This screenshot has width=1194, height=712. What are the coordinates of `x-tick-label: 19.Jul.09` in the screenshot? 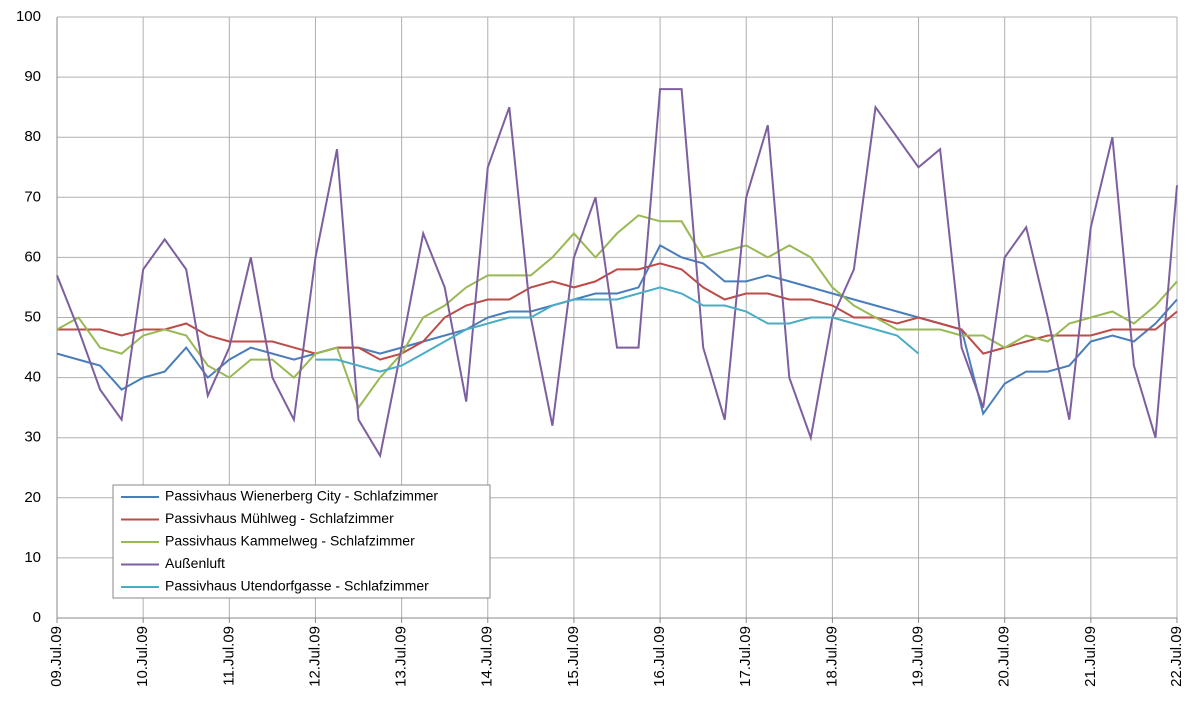 It's located at (918, 656).